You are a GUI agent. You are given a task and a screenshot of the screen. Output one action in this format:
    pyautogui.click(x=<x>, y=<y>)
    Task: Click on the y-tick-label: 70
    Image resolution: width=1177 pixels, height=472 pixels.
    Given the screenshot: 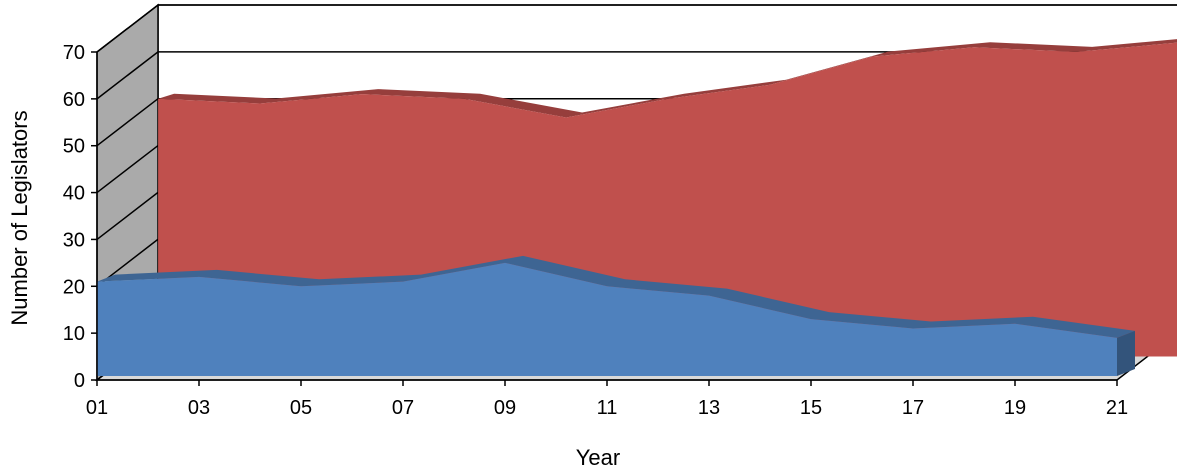 What is the action you would take?
    pyautogui.click(x=74, y=53)
    